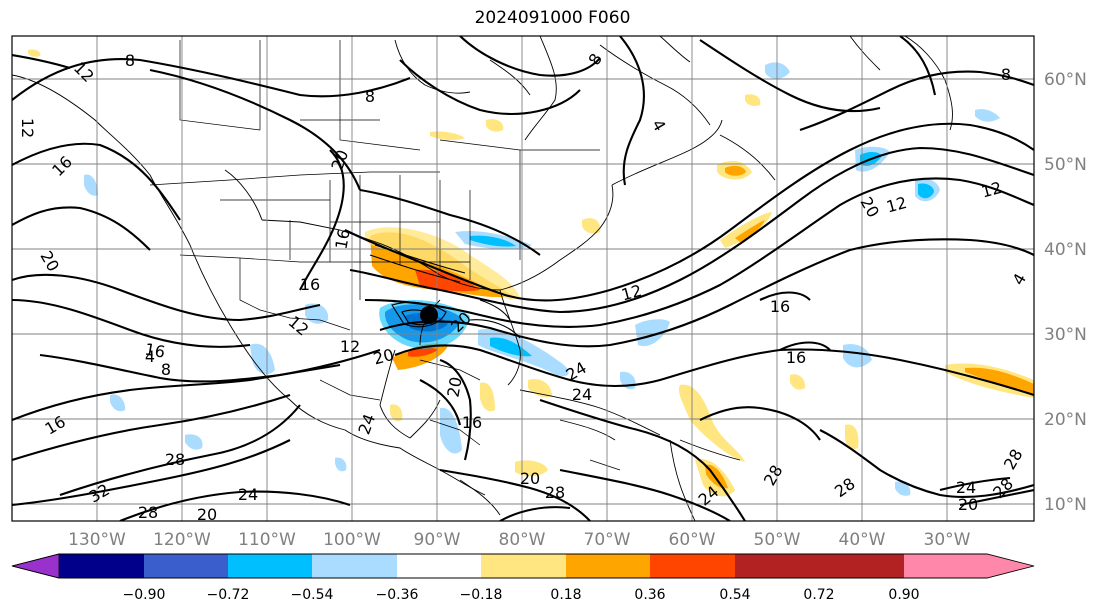  Describe the element at coordinates (144, 595) in the screenshot. I see `colorbar-tick-label: −0.90` at that location.